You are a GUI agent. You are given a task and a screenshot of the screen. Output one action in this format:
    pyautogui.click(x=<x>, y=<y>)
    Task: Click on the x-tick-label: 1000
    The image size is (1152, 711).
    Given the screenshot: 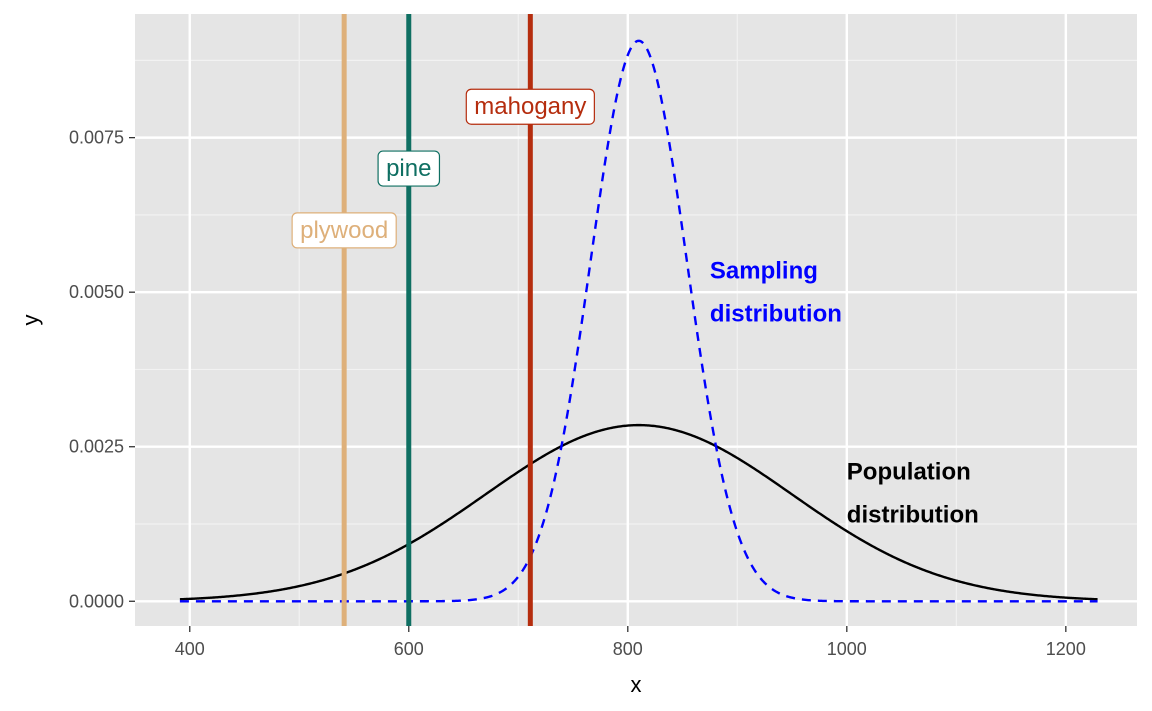 What is the action you would take?
    pyautogui.click(x=847, y=649)
    